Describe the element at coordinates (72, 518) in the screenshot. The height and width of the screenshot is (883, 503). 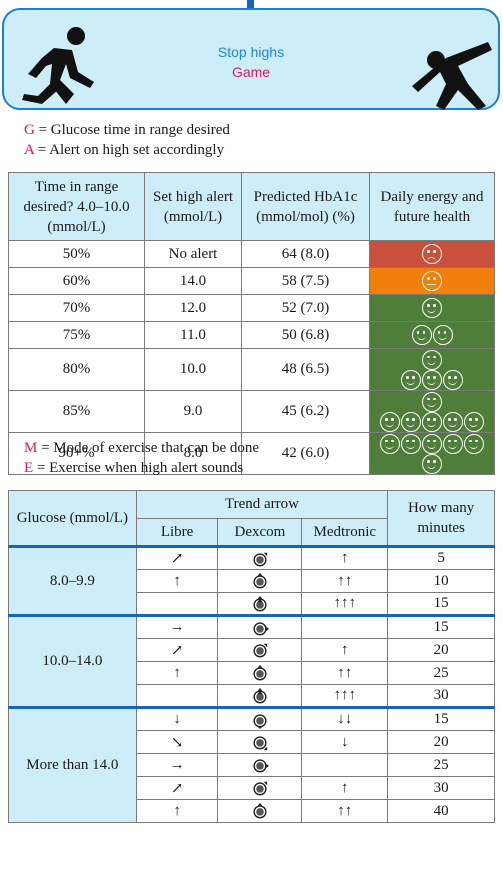
I see `col-glucose: Glucose (mmol/L)` at that location.